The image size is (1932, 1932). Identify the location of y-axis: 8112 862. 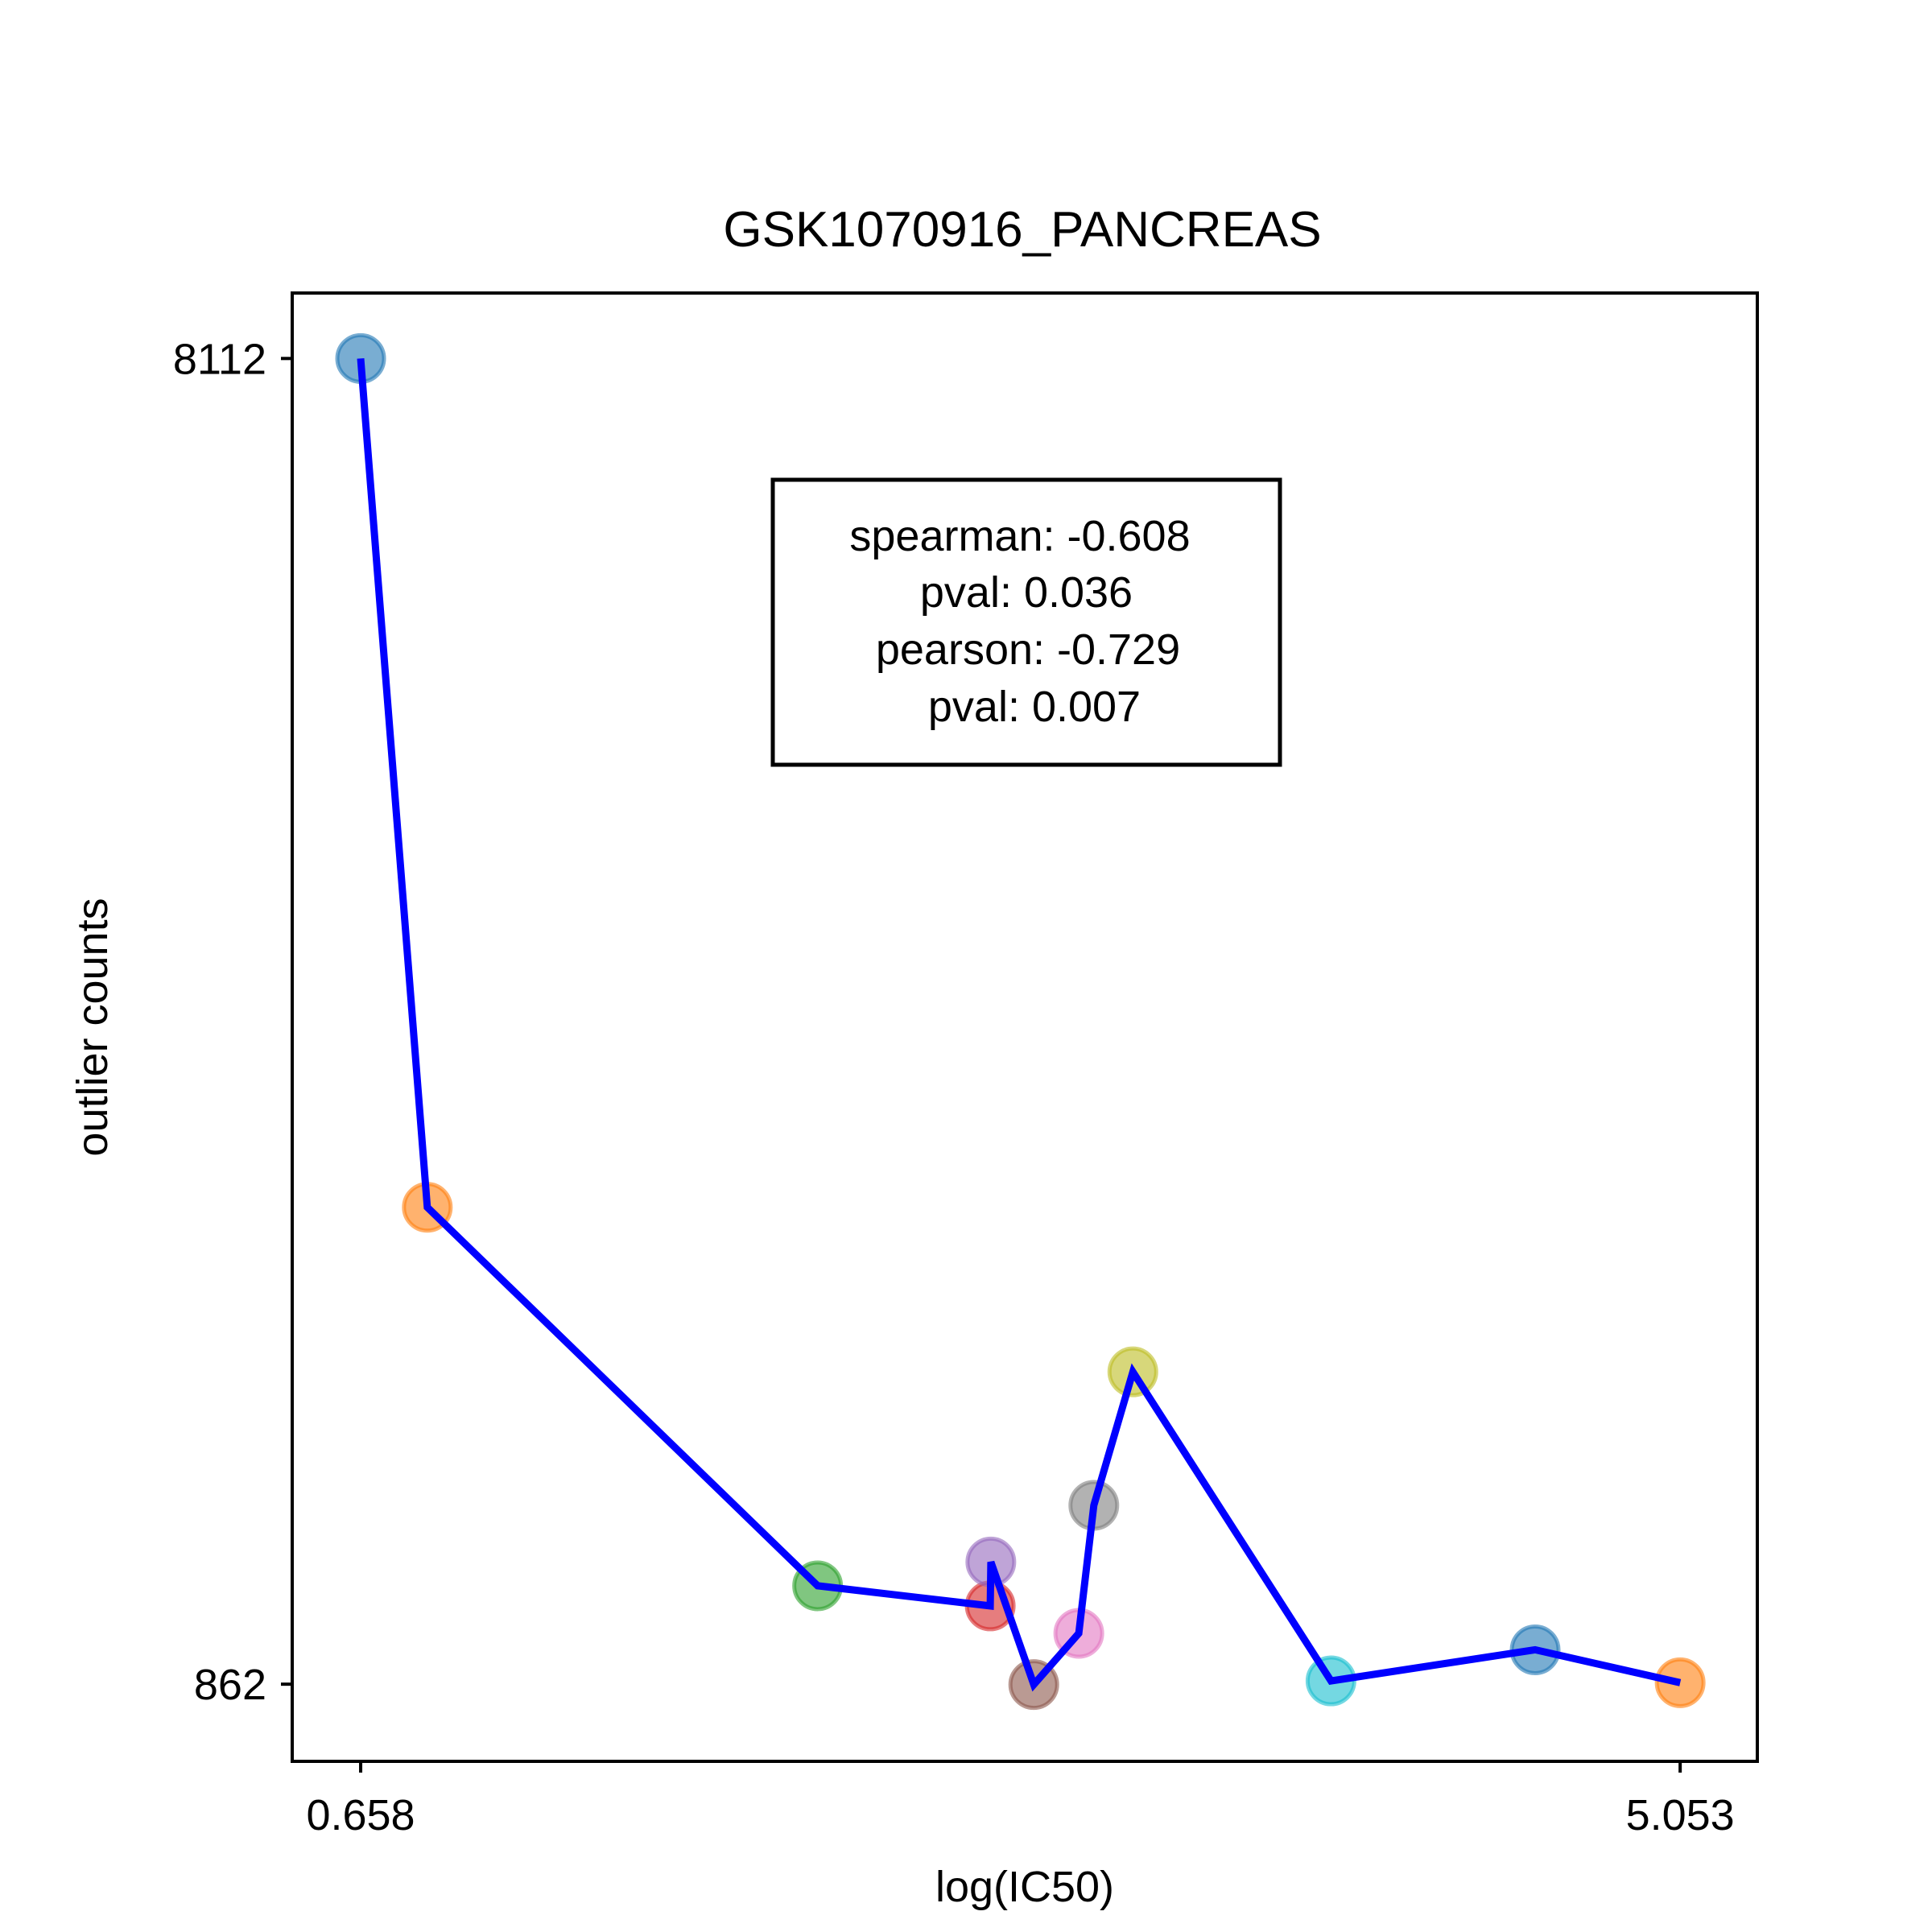
(232, 1022).